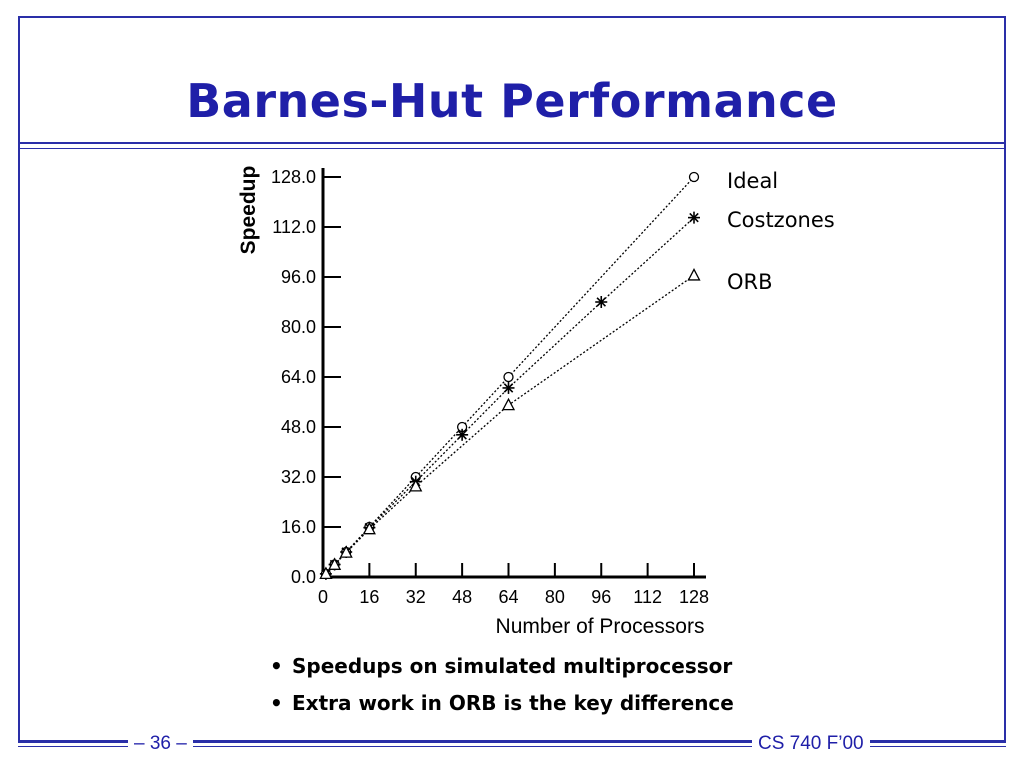 The height and width of the screenshot is (768, 1024). What do you see at coordinates (512, 746) in the screenshot?
I see `footer-rule-thin` at bounding box center [512, 746].